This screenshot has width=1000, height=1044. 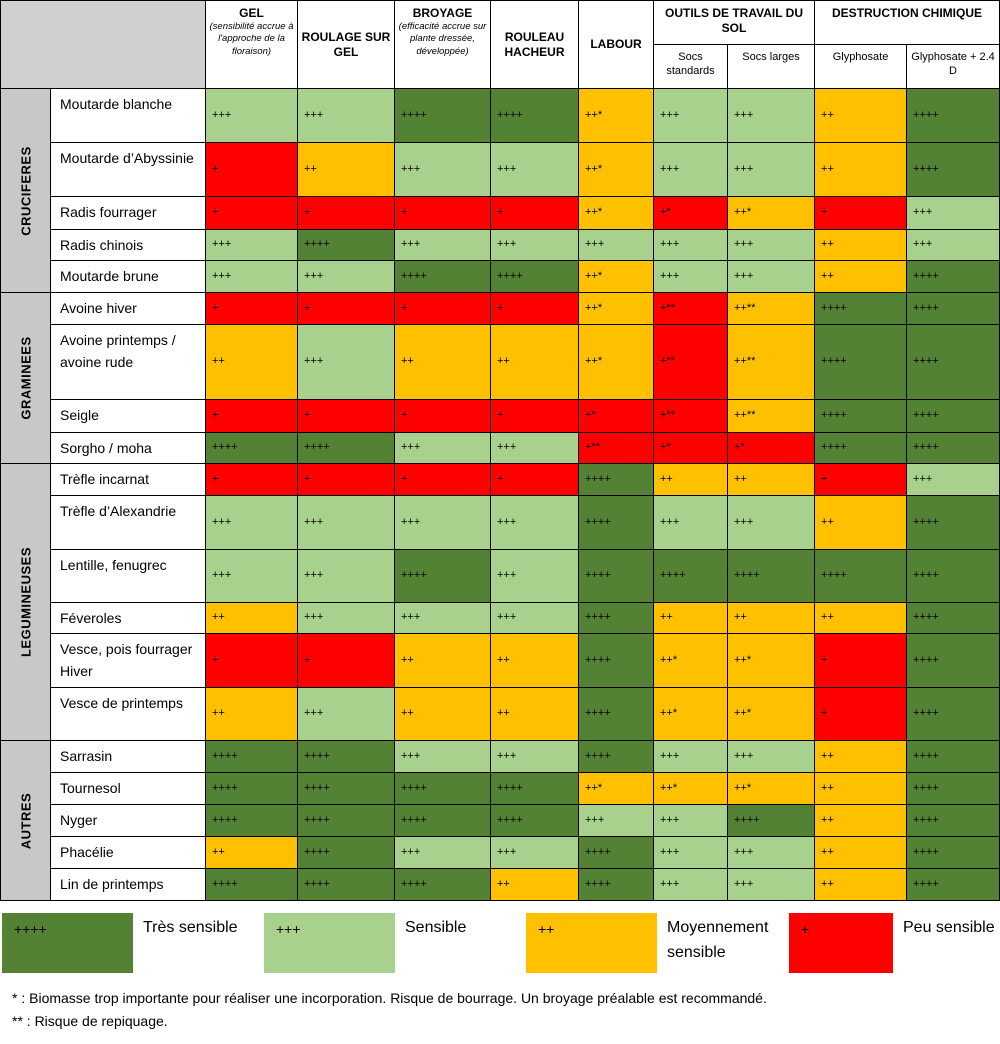 I want to click on cell-gel: +++, so click(x=251, y=522).